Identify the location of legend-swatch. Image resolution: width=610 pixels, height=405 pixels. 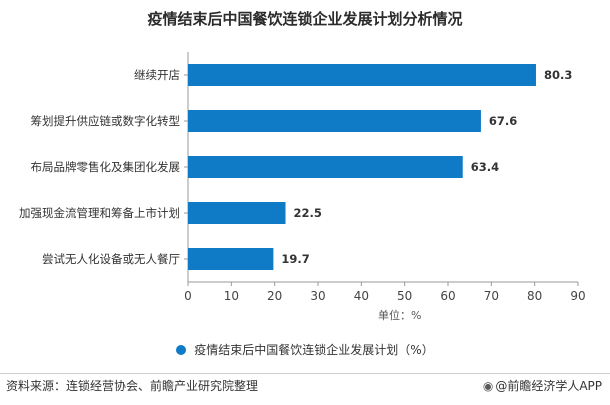
(181, 350).